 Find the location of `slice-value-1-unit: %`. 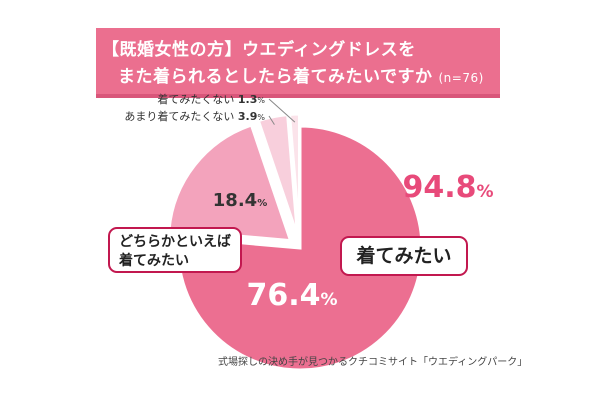

slice-value-1-unit: % is located at coordinates (262, 203).